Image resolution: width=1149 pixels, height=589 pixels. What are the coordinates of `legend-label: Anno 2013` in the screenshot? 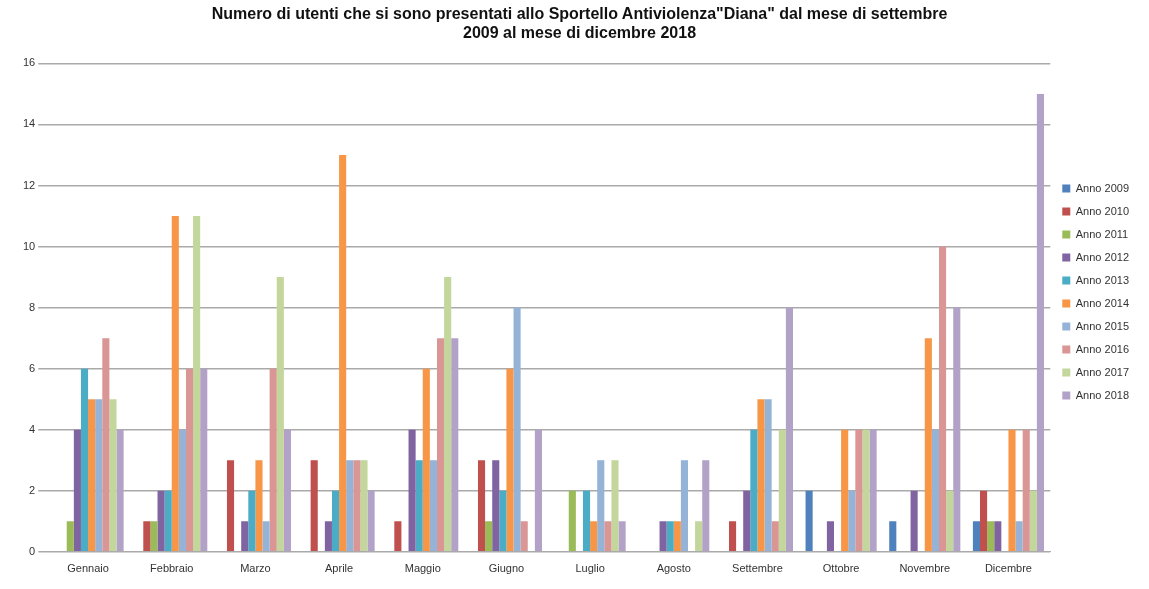 It's located at (1102, 279).